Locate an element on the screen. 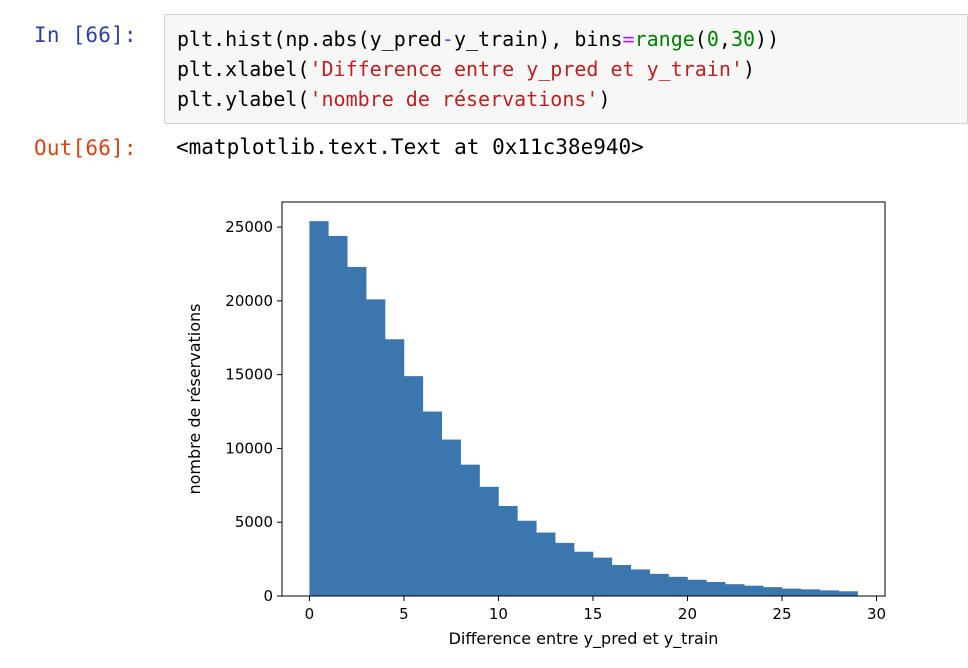  code-operator: - is located at coordinates (447, 39).